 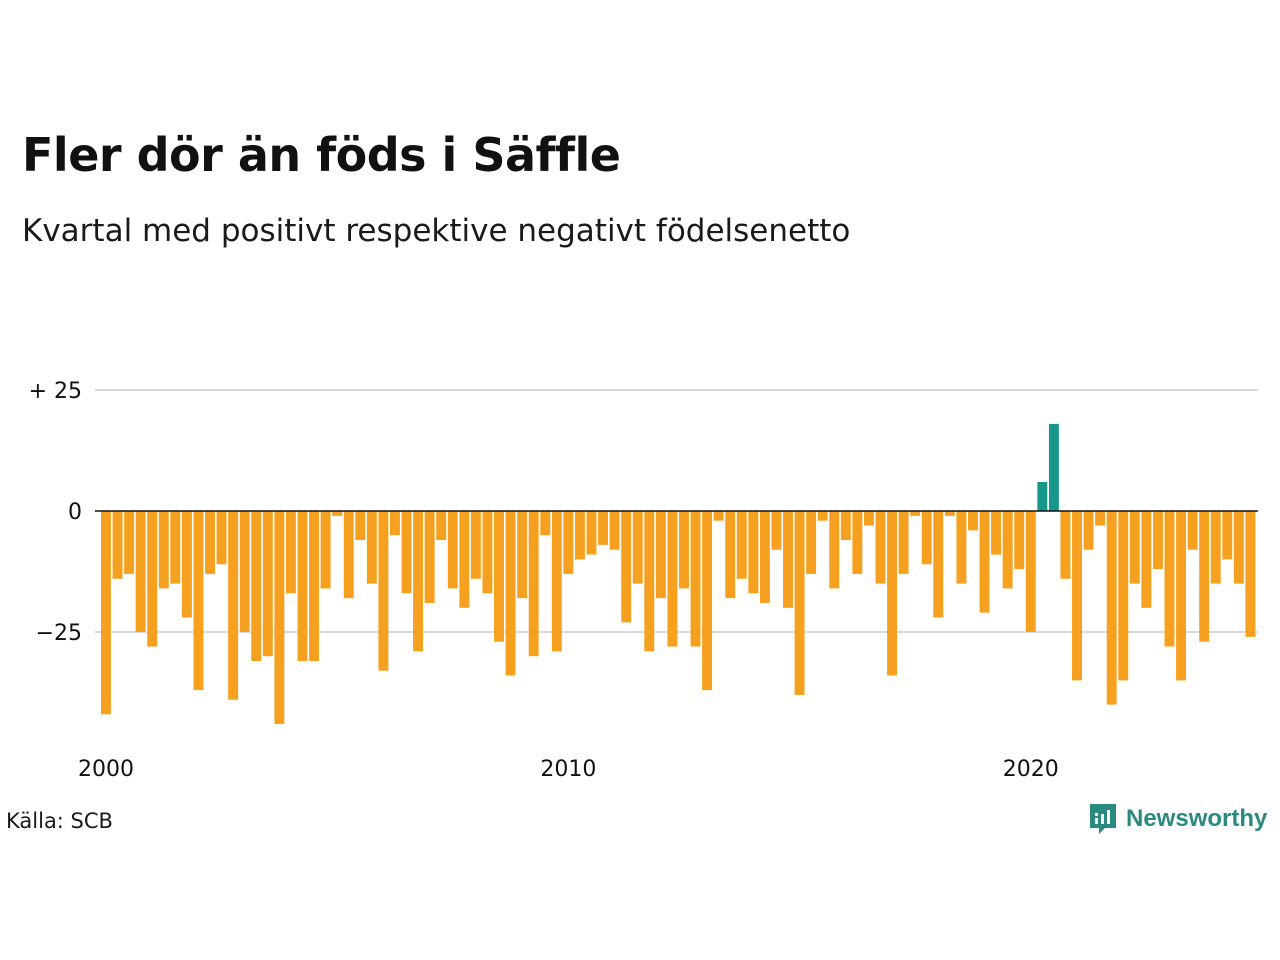 What do you see at coordinates (75, 512) in the screenshot?
I see `y-tick-label: 0` at bounding box center [75, 512].